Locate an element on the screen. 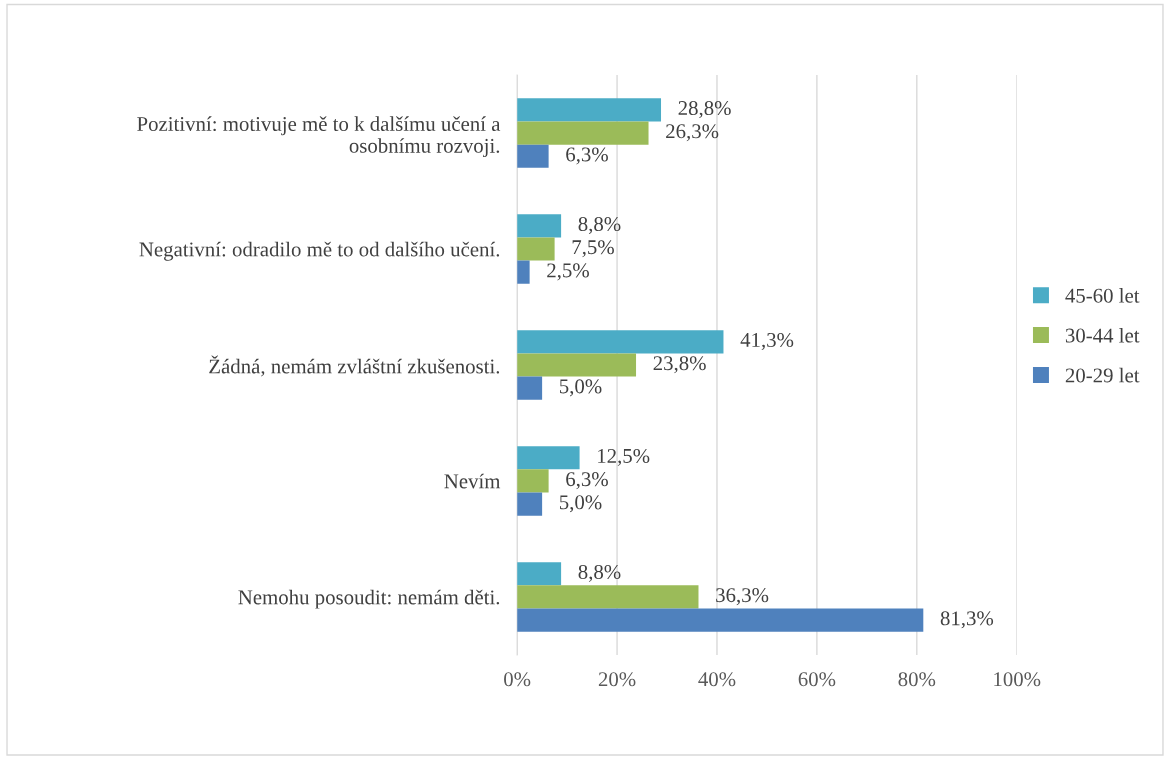 Image resolution: width=1170 pixels, height=758 pixels. y-tick-label: Nemohu posoudit: nemám děti. is located at coordinates (369, 599).